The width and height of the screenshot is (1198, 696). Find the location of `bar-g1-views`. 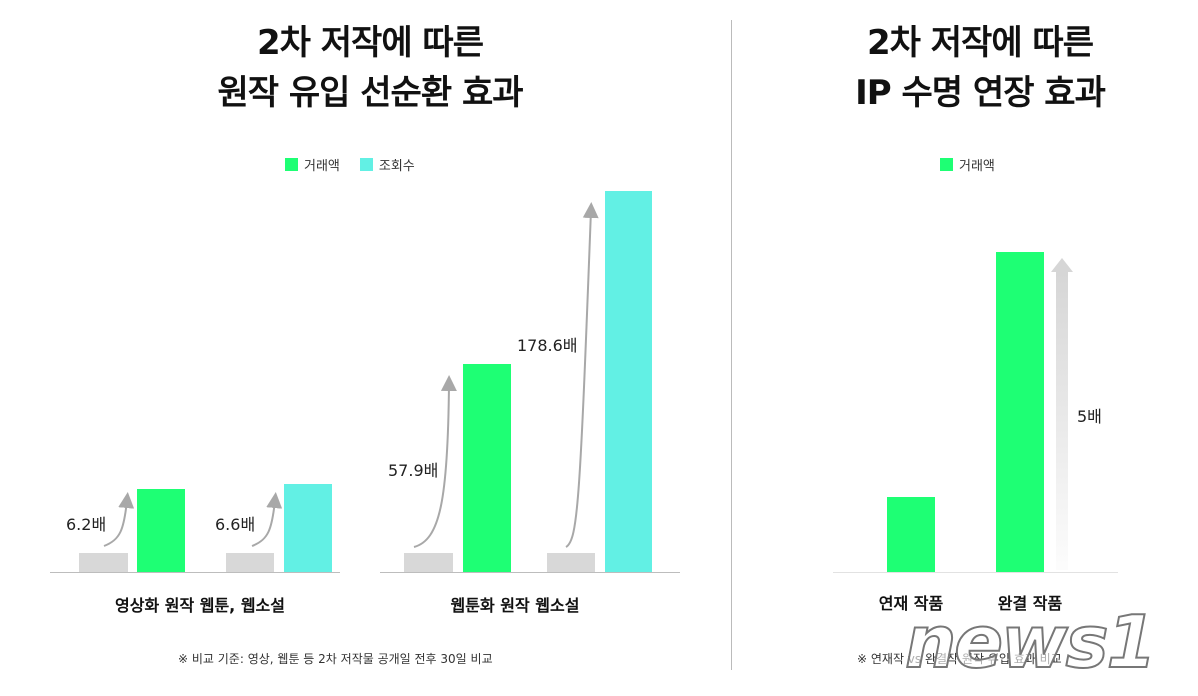

bar-g1-views is located at coordinates (308, 528).